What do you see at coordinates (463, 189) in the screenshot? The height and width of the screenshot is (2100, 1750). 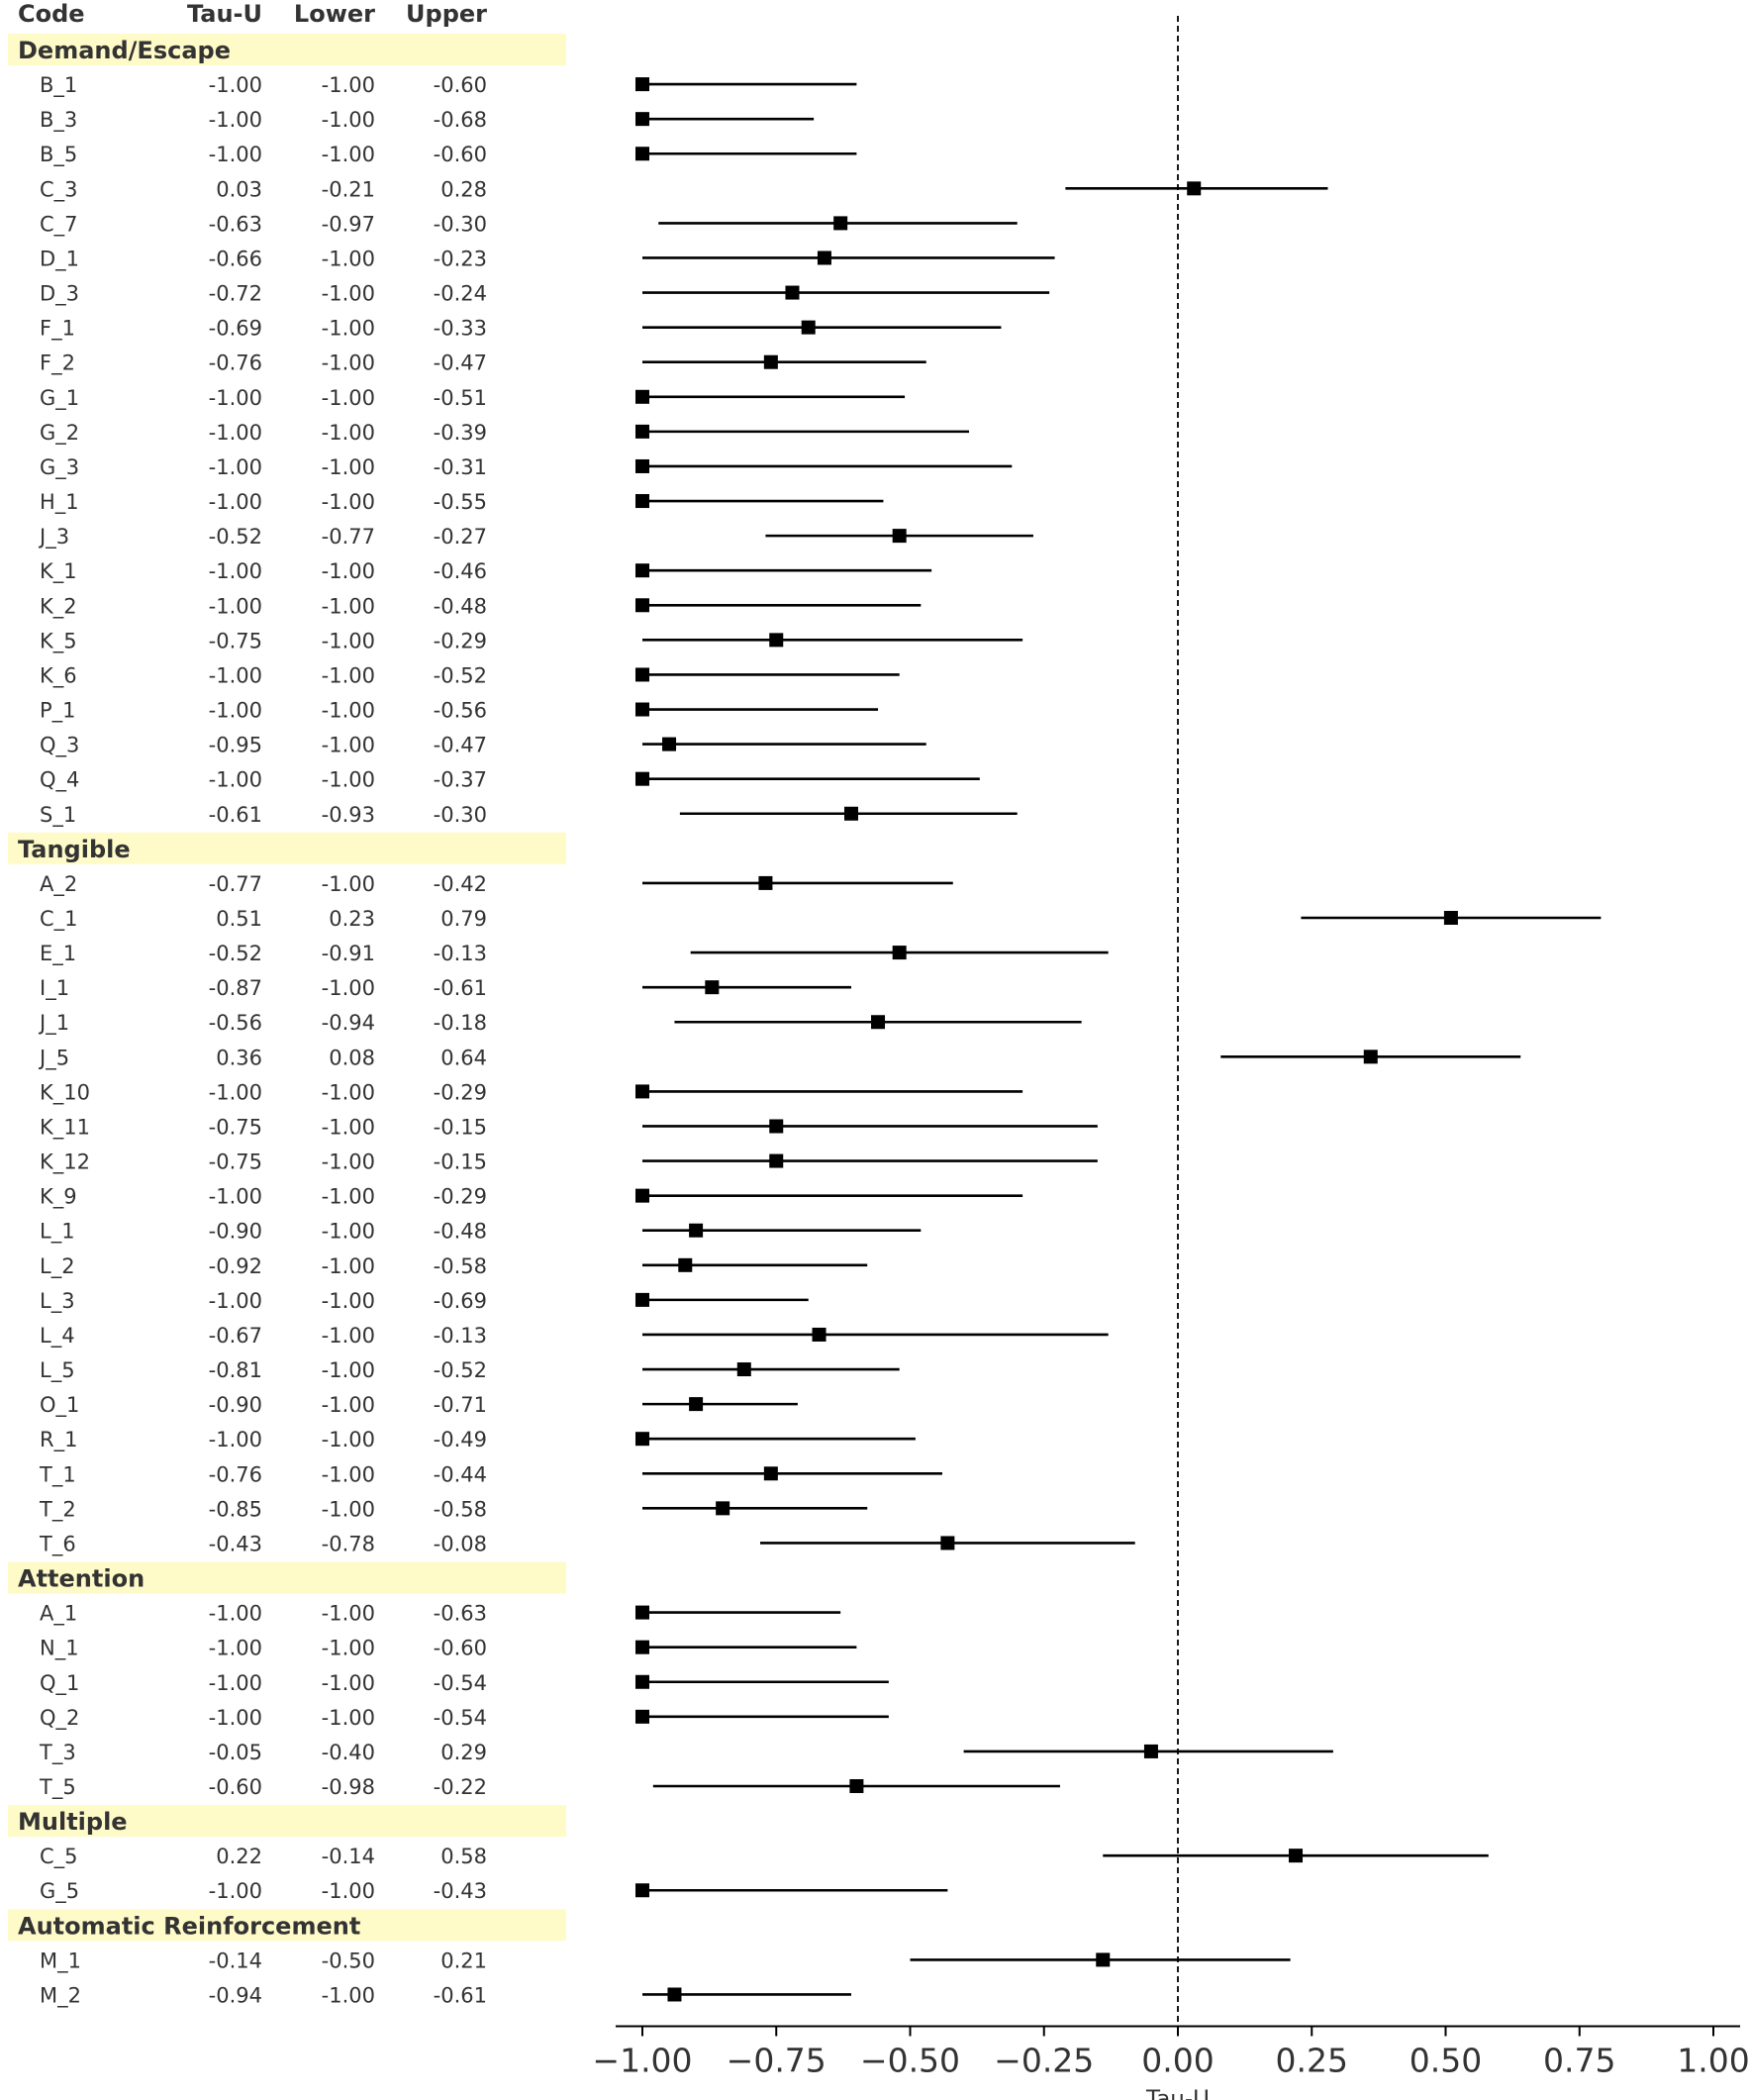 I see `row-upper: 0.28` at bounding box center [463, 189].